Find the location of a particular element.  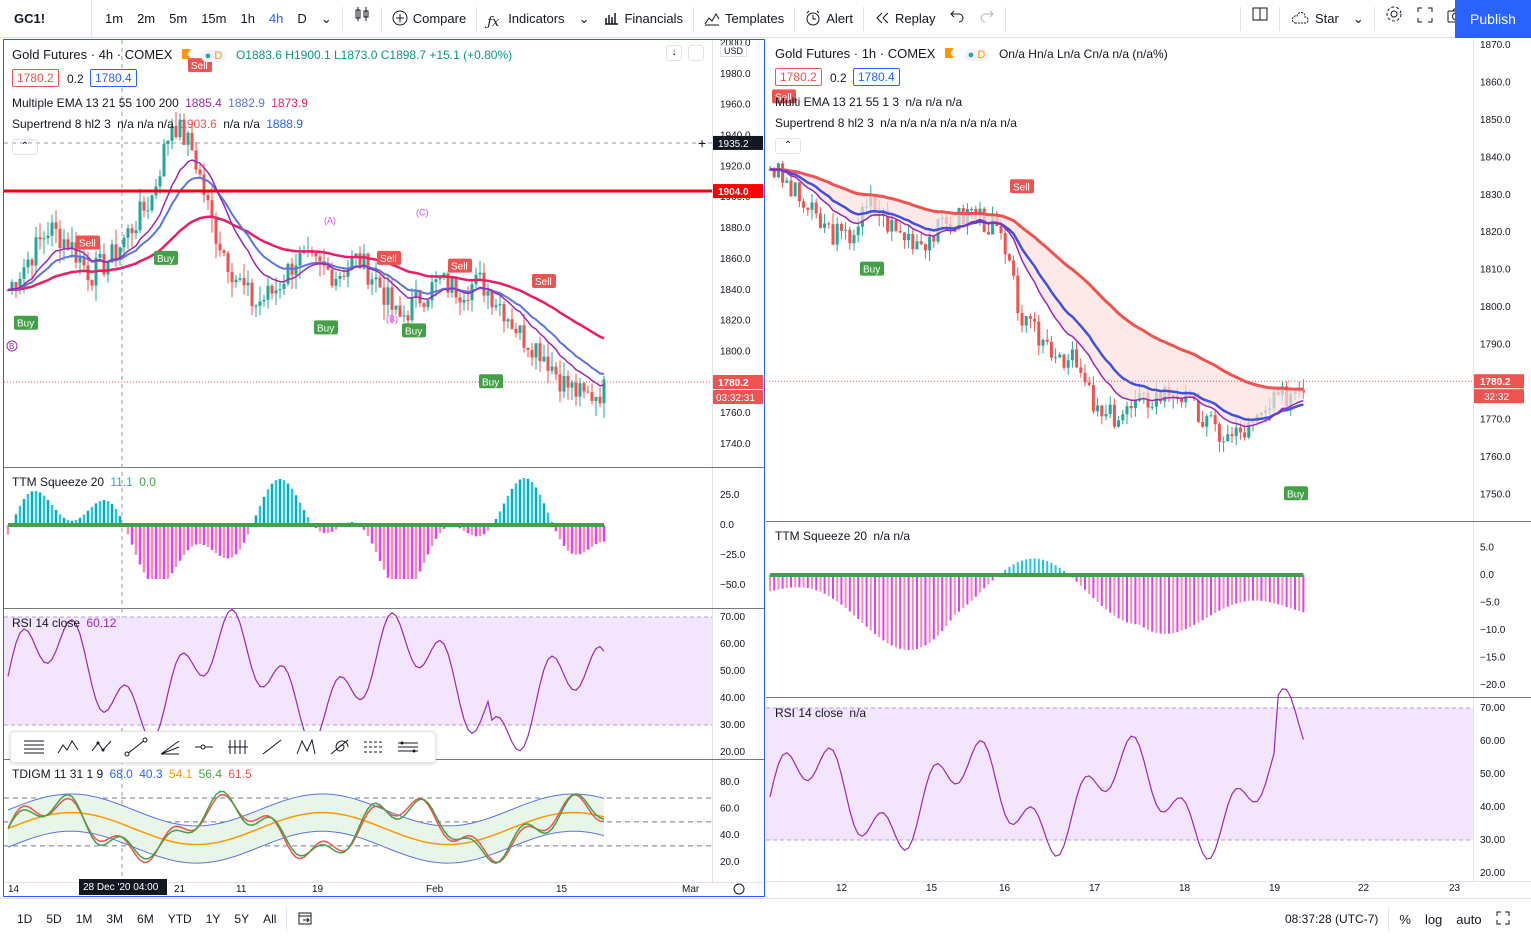

range-1y: 1Y is located at coordinates (213, 919).